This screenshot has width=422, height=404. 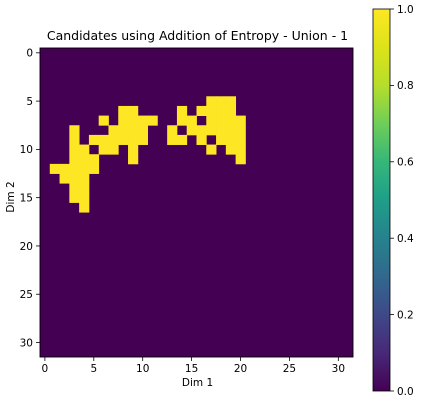 What do you see at coordinates (142, 369) in the screenshot?
I see `x-tick-label: 10` at bounding box center [142, 369].